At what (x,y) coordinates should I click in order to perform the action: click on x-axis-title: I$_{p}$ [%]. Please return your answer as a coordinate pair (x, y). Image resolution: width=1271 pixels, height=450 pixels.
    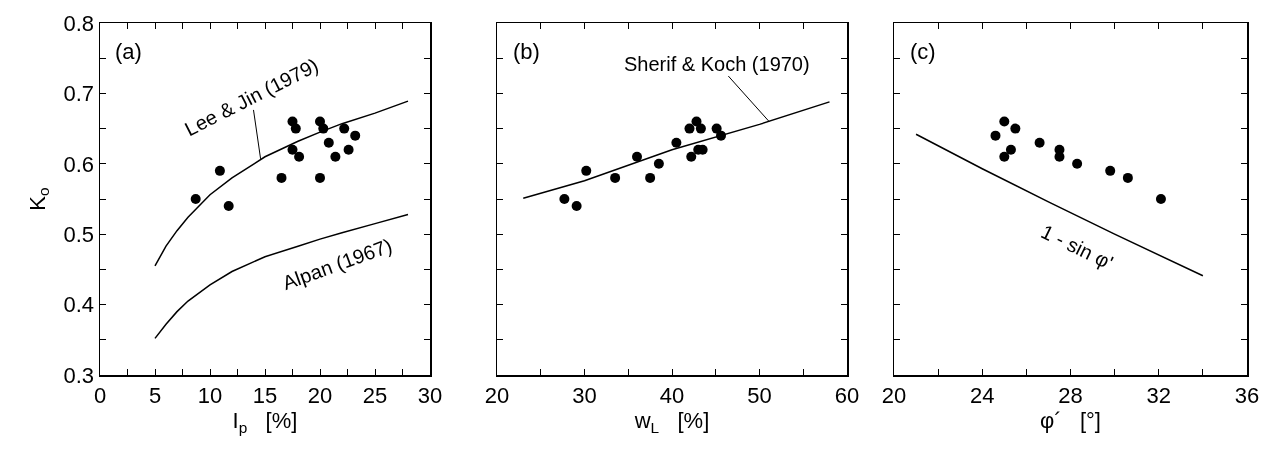
    Looking at the image, I should click on (265, 421).